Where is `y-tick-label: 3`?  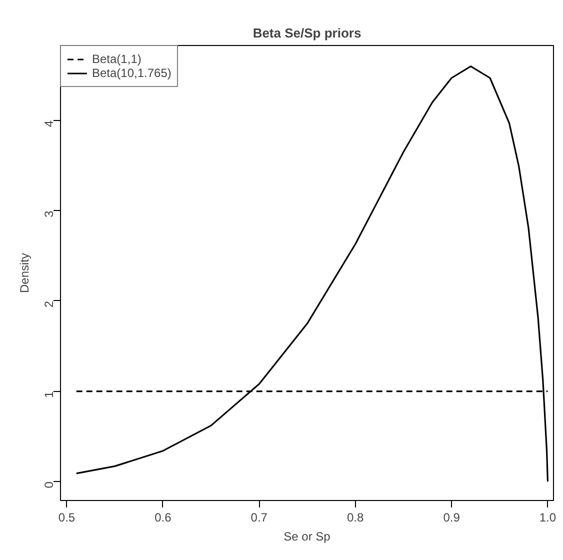
y-tick-label: 3 is located at coordinates (49, 214).